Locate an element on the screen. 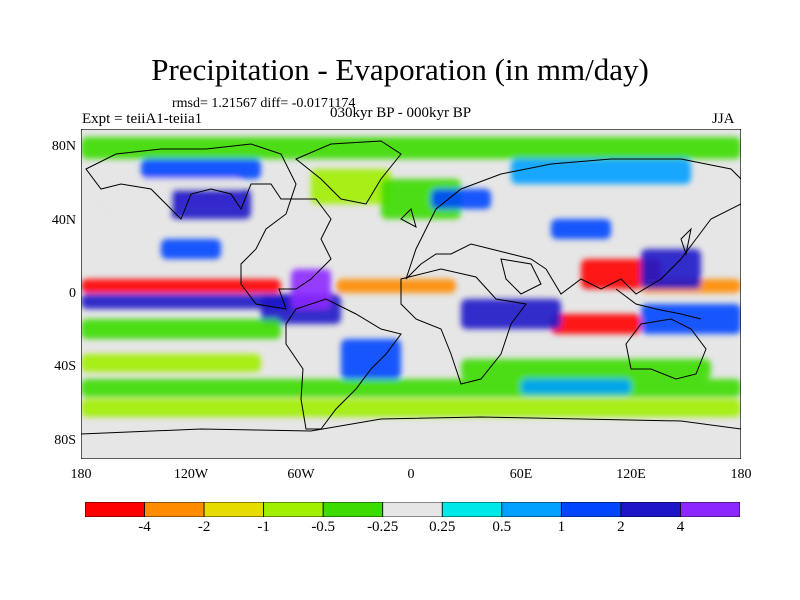 This screenshot has width=800, height=600. season-label: JJA is located at coordinates (723, 119).